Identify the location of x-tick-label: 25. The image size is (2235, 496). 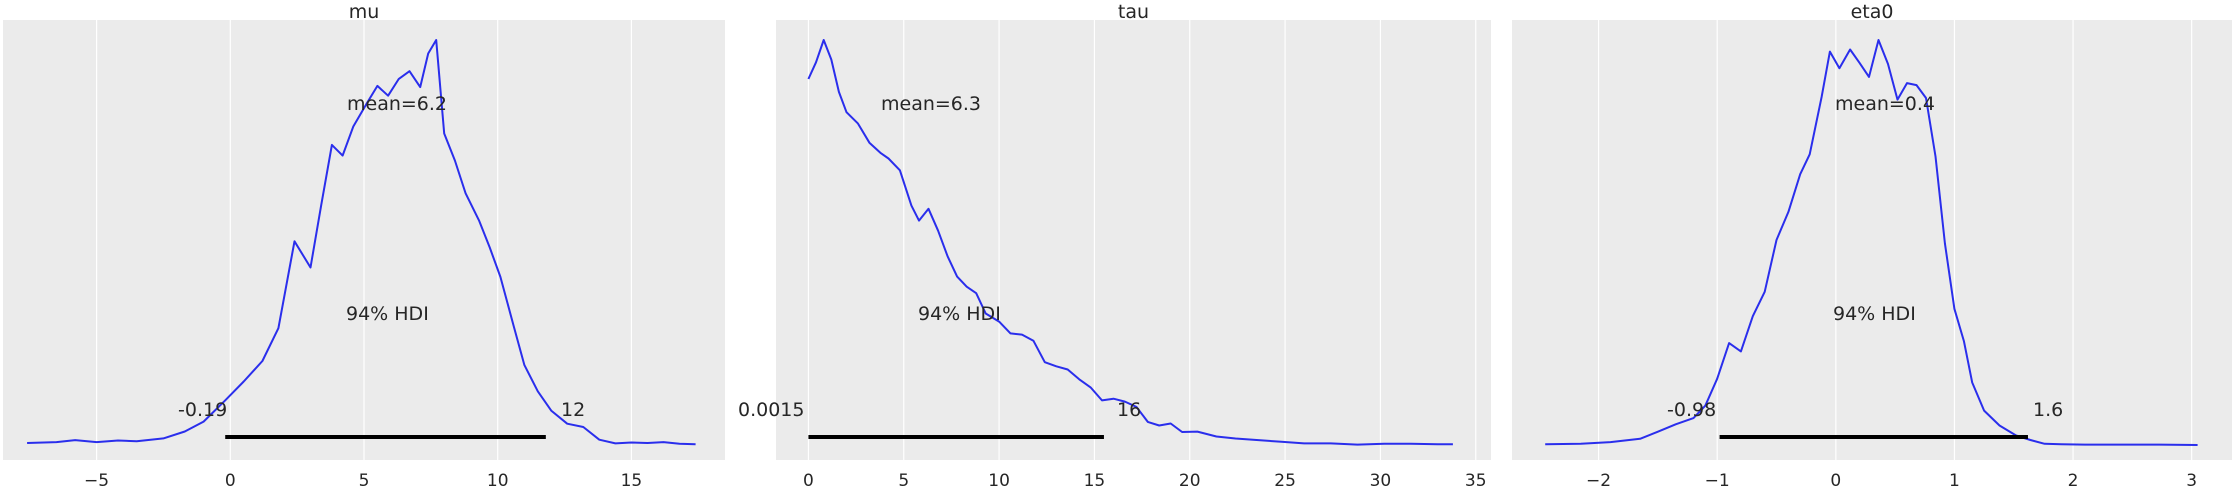
(1285, 481).